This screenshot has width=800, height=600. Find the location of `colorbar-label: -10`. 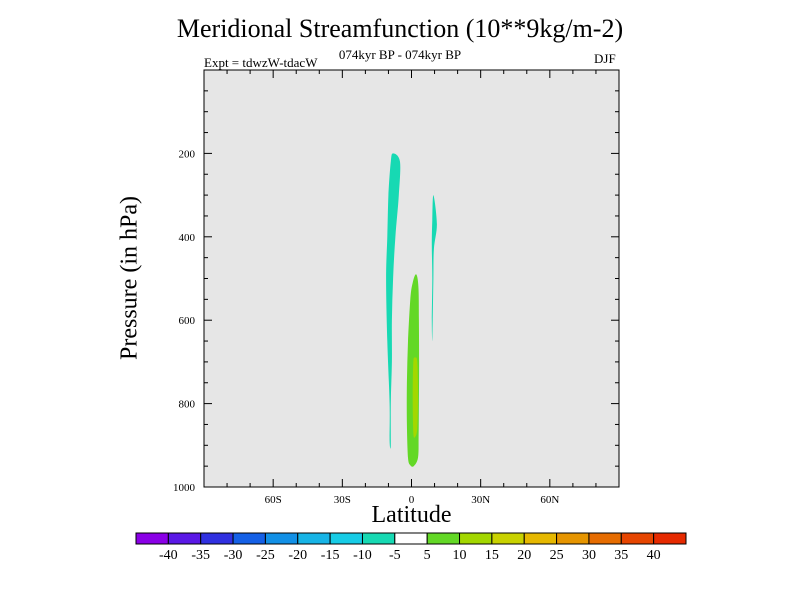

colorbar-label: -10 is located at coordinates (362, 555).